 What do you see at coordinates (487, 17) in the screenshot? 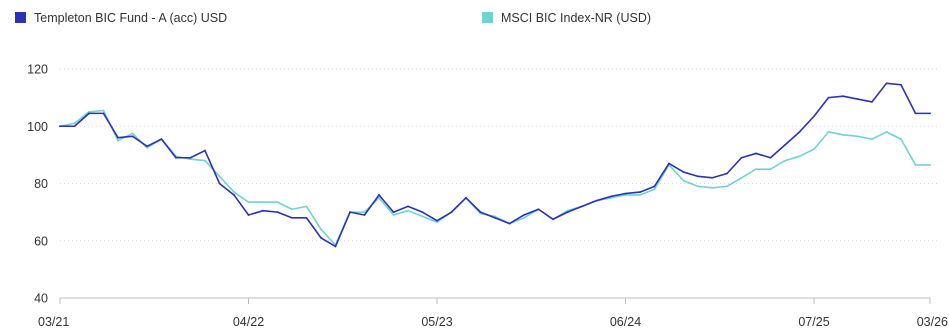
I see `legend-swatch-index` at bounding box center [487, 17].